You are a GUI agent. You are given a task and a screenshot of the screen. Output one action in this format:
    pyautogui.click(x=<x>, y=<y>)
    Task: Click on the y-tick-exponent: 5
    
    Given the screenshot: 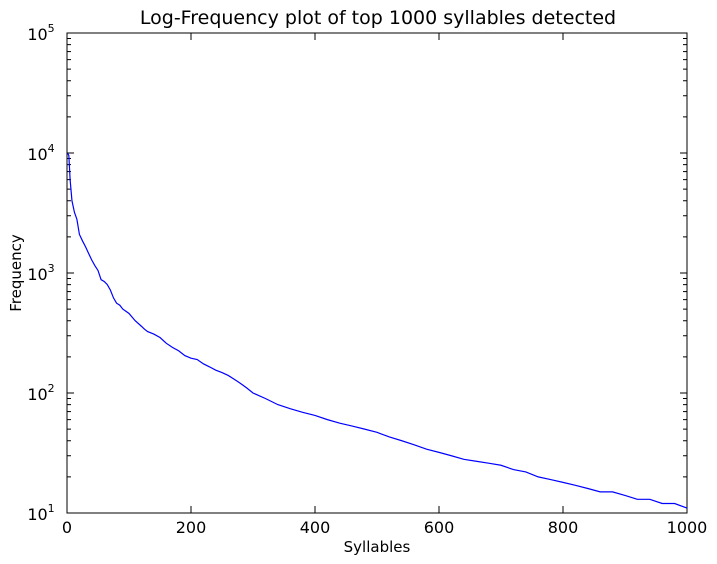 What is the action you would take?
    pyautogui.click(x=51, y=28)
    